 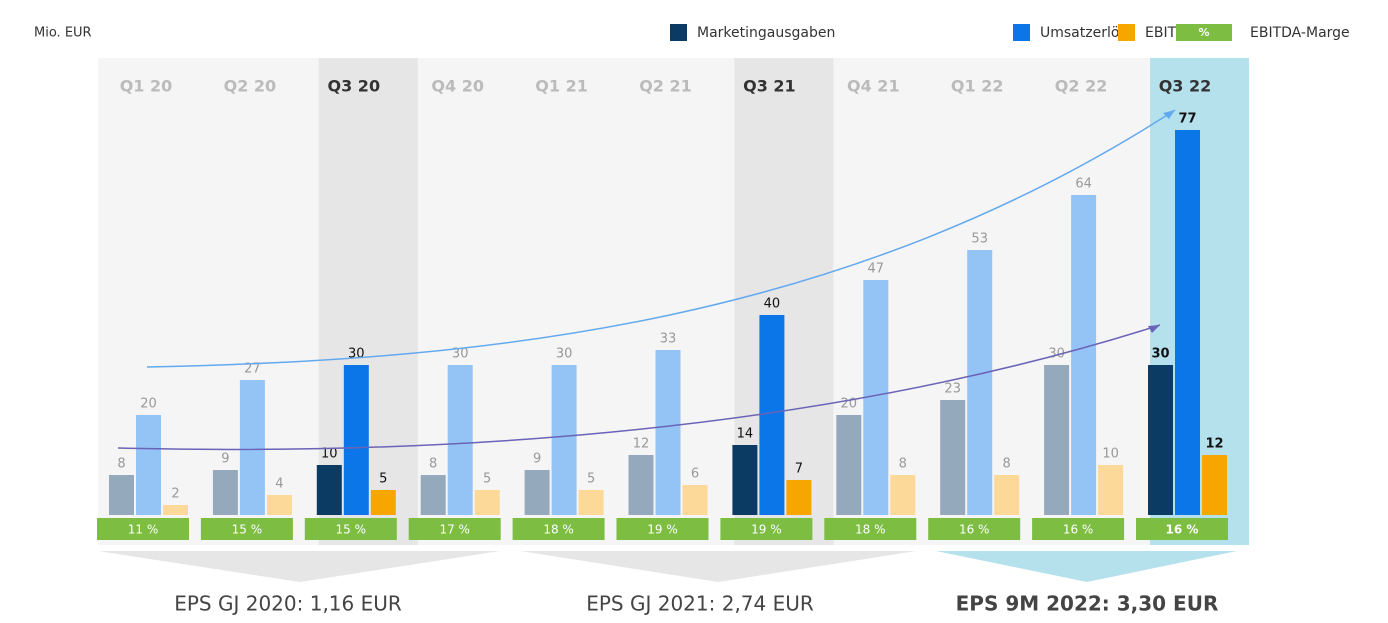 What do you see at coordinates (1187, 119) in the screenshot?
I see `value-label: 77` at bounding box center [1187, 119].